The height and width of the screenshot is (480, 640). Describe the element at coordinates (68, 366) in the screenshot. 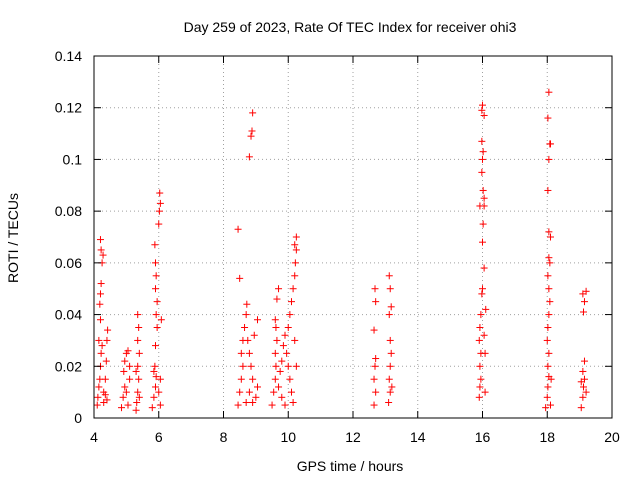

I see `y-tick-label: 0.02` at that location.